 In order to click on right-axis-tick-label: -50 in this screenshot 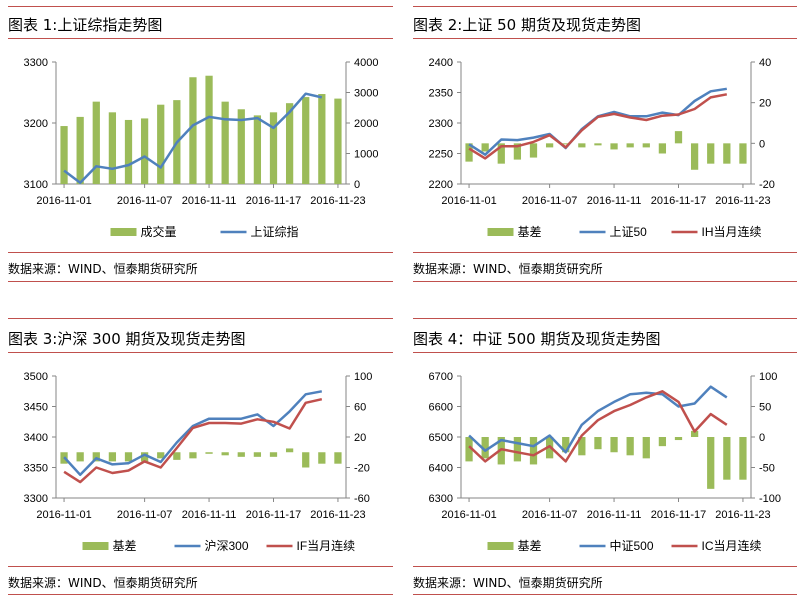, I will do `click(767, 469)`.